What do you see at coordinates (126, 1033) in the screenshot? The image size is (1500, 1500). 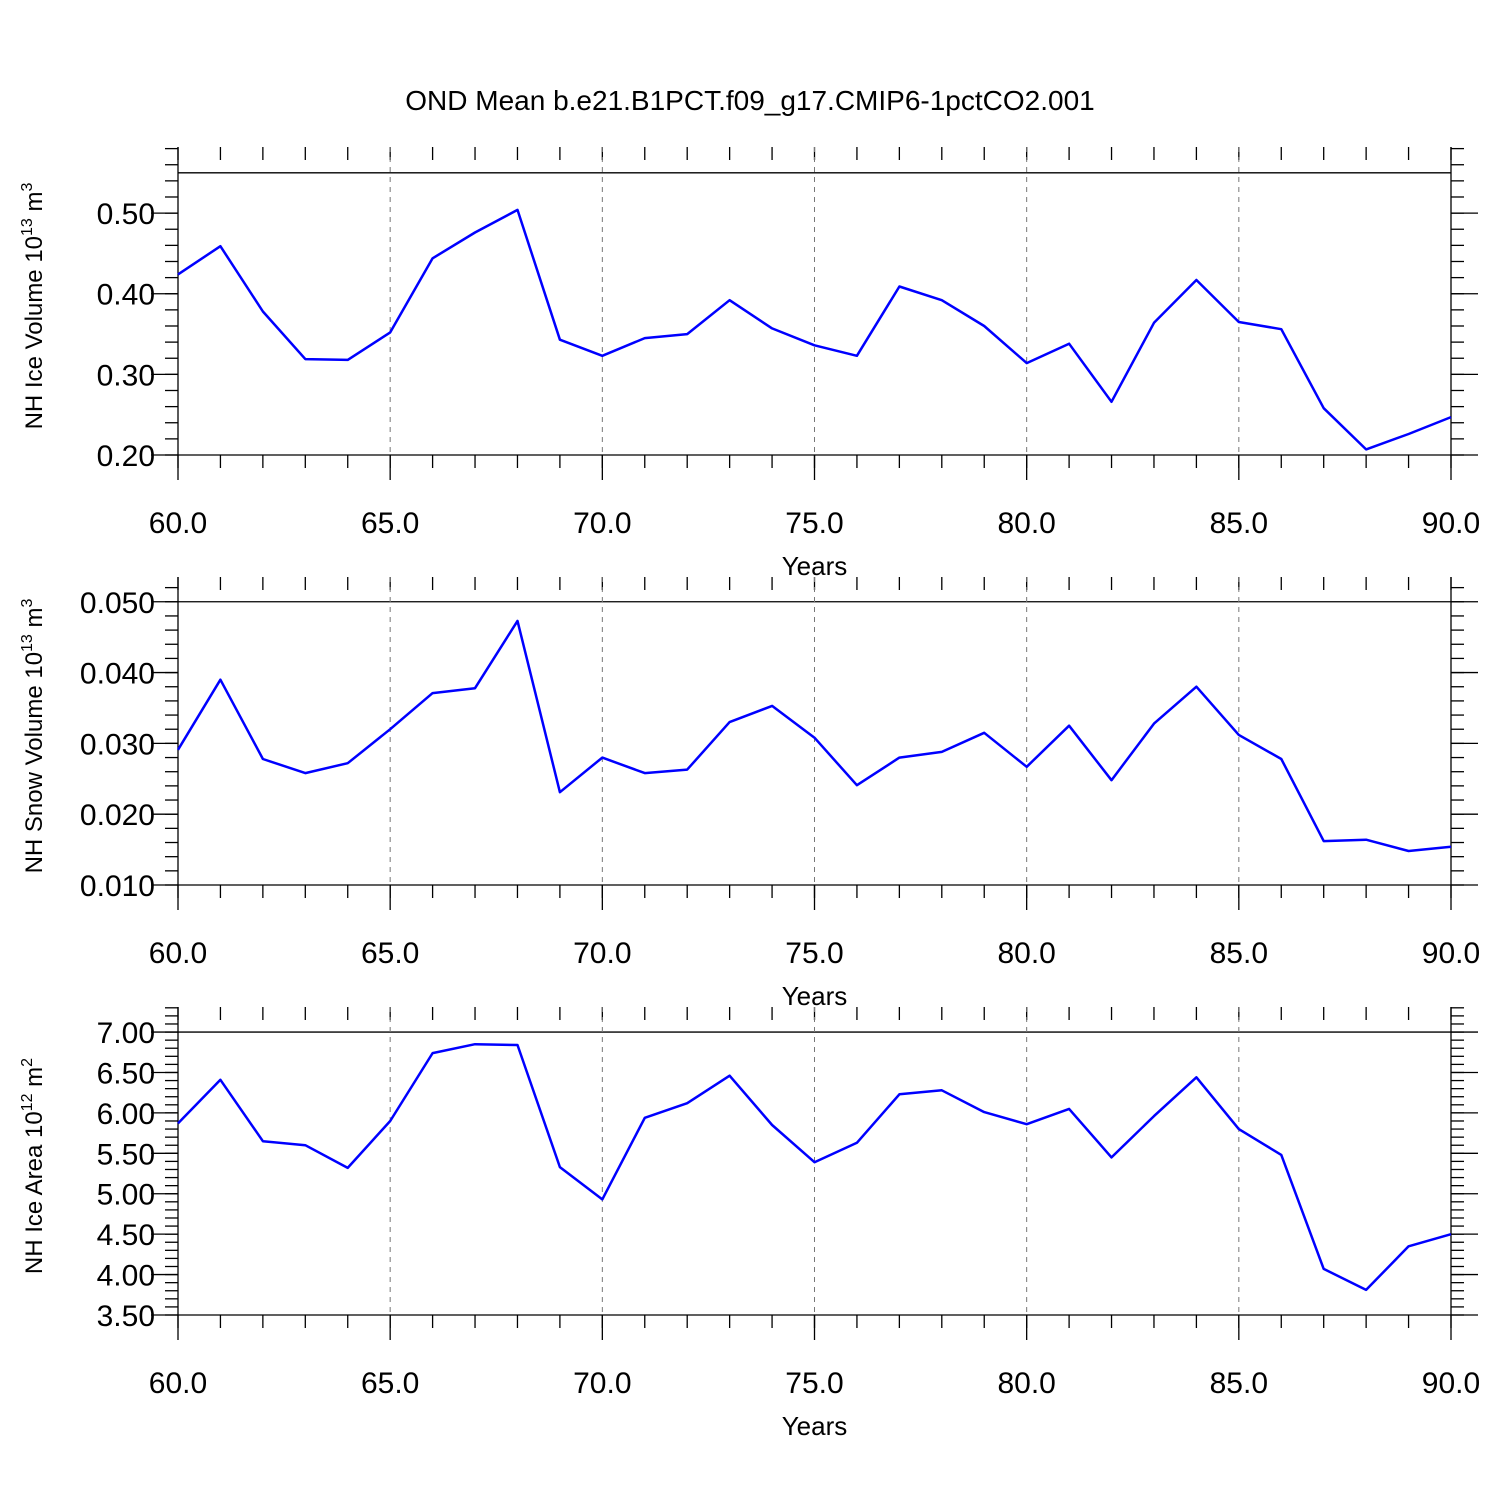 I see `y-tick-label: 7.00` at bounding box center [126, 1033].